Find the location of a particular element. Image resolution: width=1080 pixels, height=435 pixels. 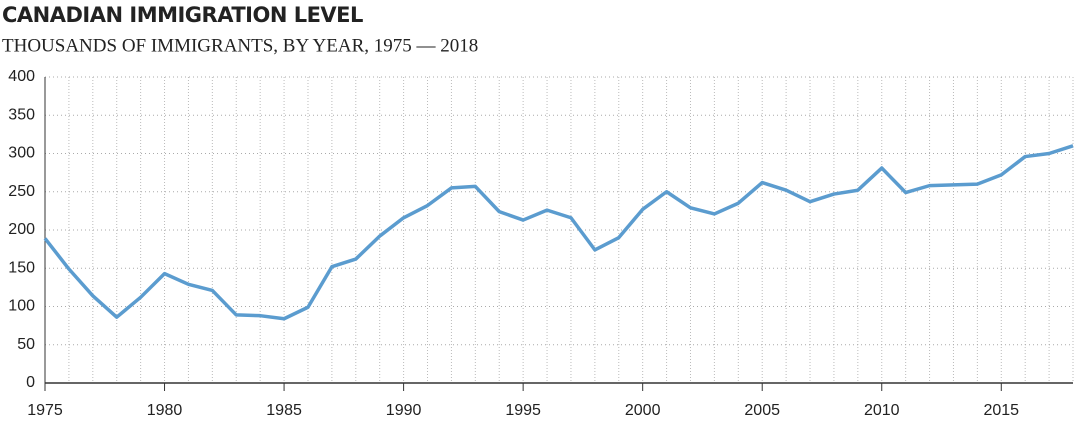

y-tick-label: 0 is located at coordinates (30, 382).